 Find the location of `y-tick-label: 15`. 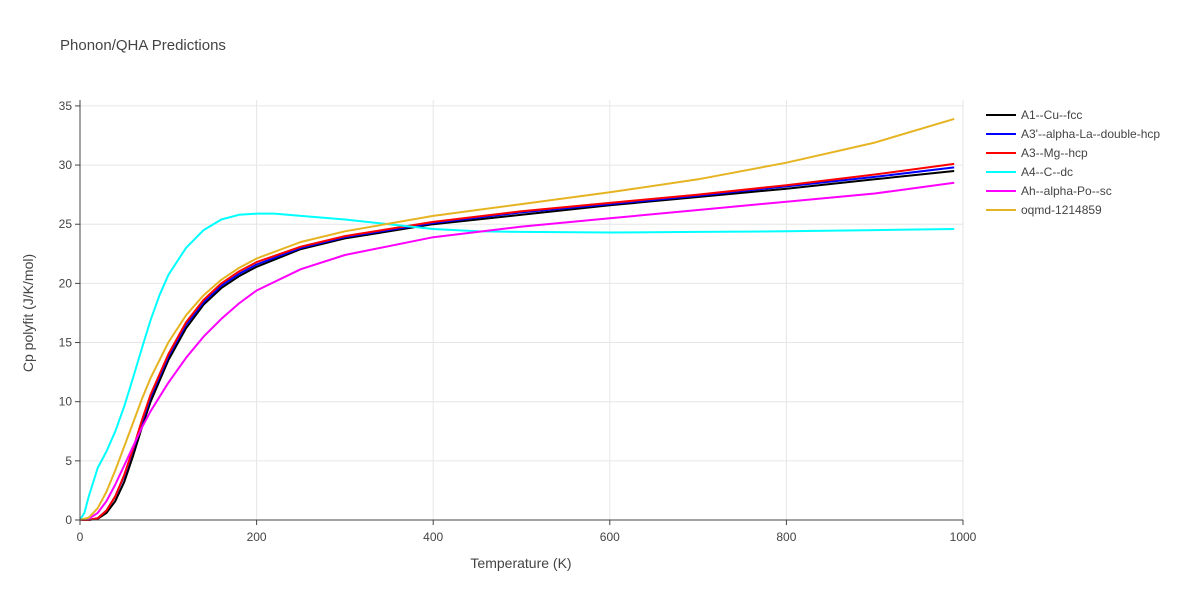

y-tick-label: 15 is located at coordinates (66, 343).